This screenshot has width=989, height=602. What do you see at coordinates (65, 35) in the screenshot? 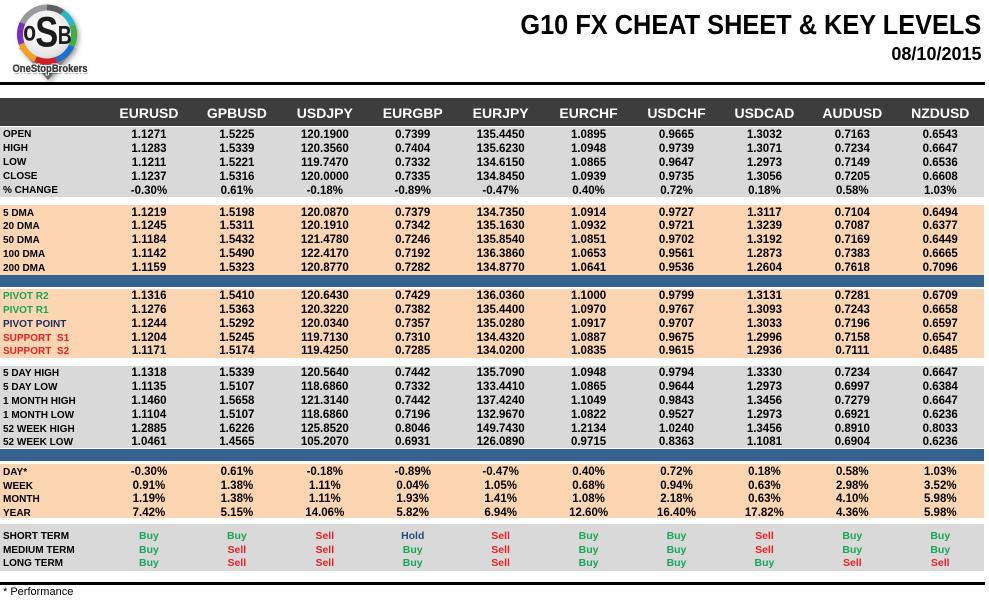
I see `svg-text: B` at bounding box center [65, 35].